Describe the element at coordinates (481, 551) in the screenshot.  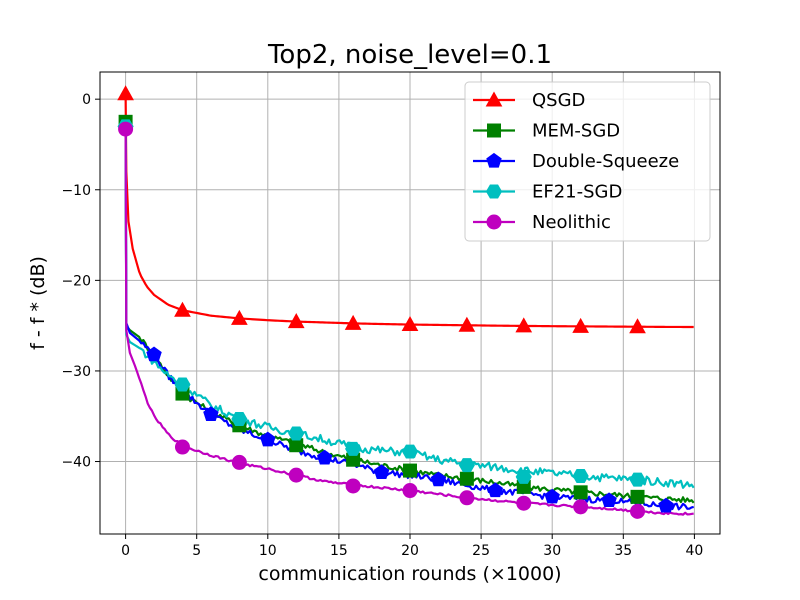
I see `x-tick-label: 25` at that location.